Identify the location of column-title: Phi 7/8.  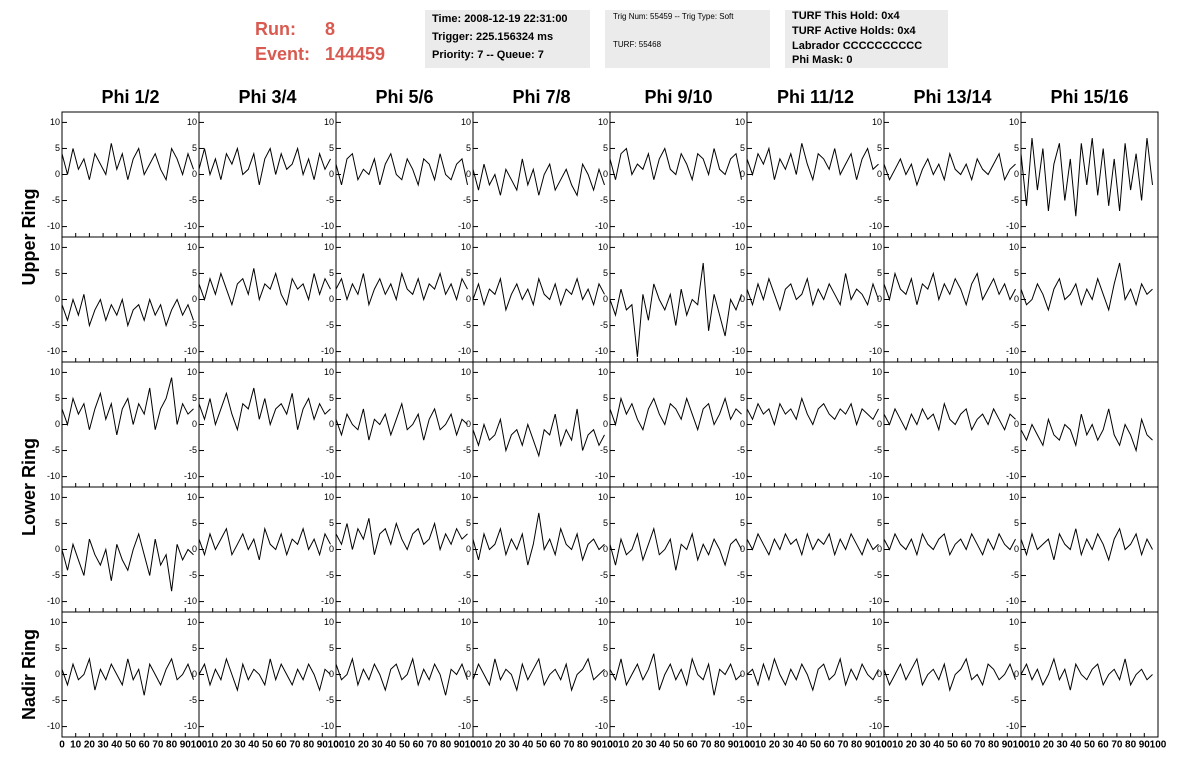
(541, 97).